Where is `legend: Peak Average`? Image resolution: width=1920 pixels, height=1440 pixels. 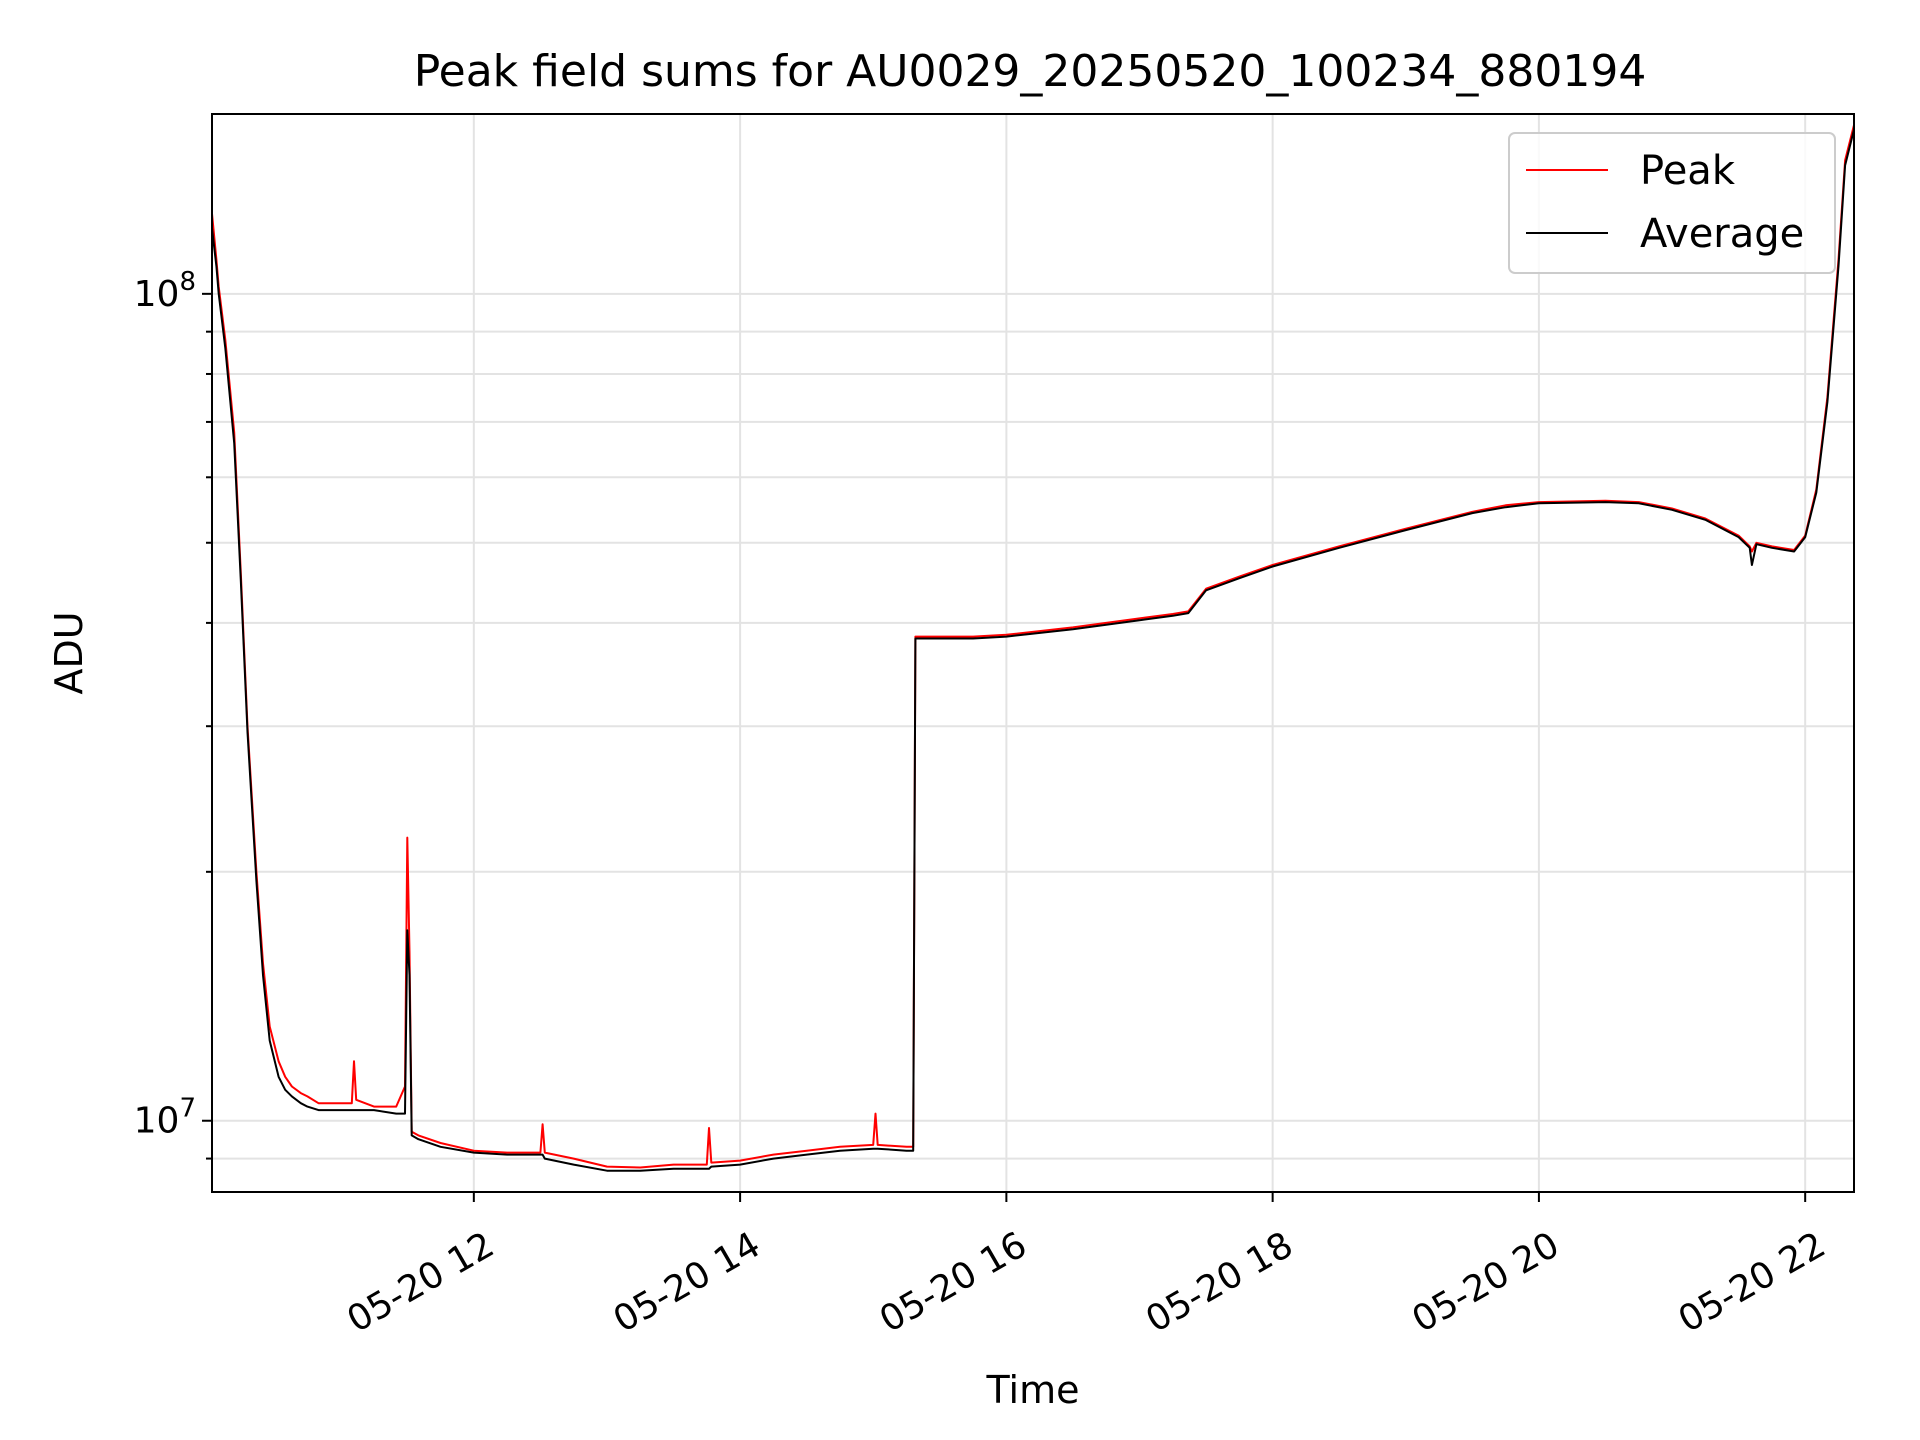
legend: Peak Average is located at coordinates (1672, 203).